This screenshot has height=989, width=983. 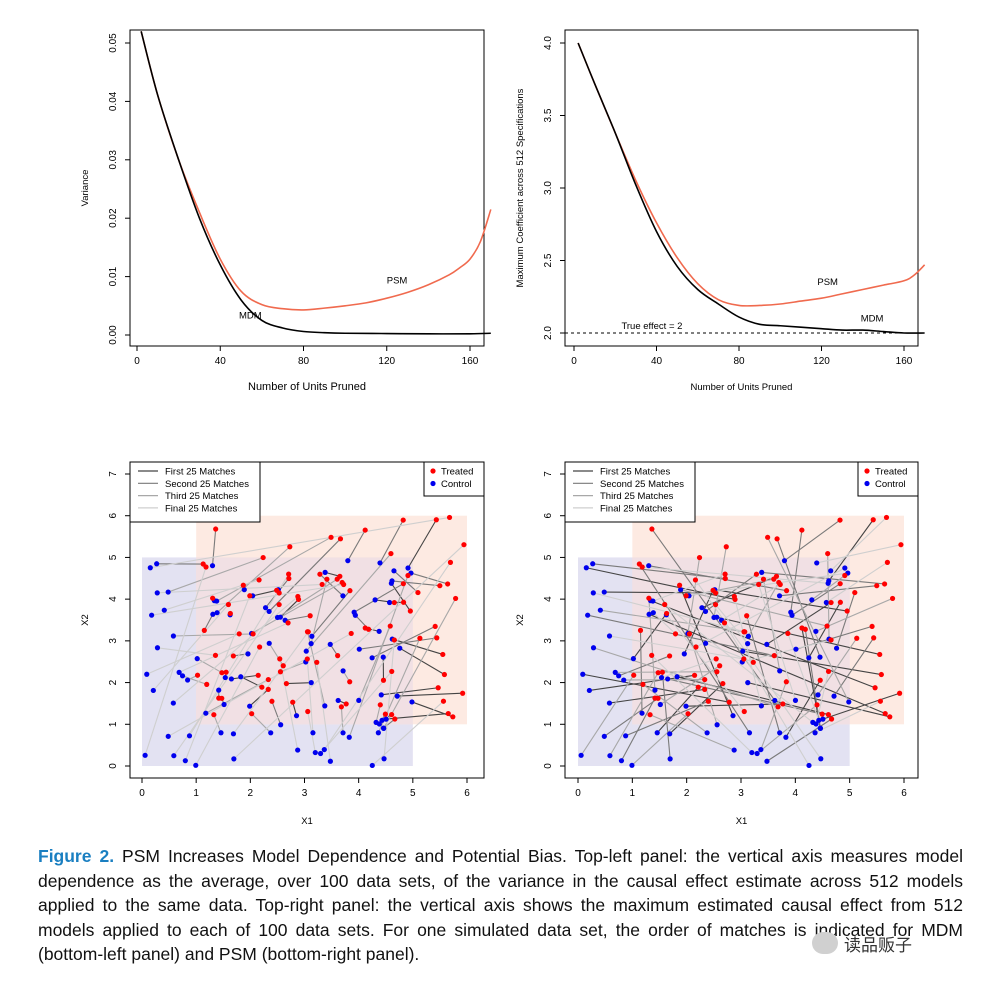 What do you see at coordinates (642, 484) in the screenshot?
I see `bottom_right-legend-line-label: Second 25 Matches` at bounding box center [642, 484].